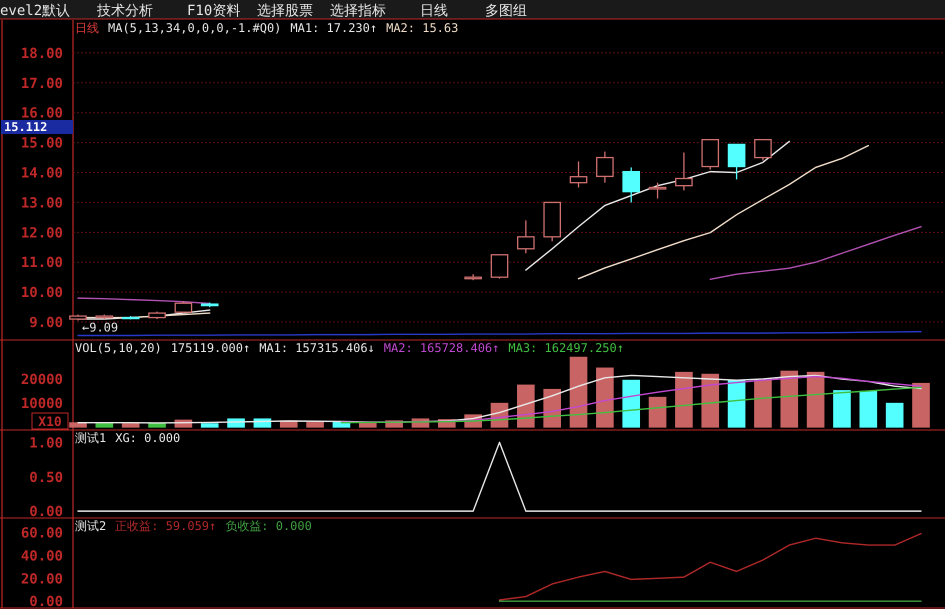  What do you see at coordinates (41, 233) in the screenshot?
I see `y-tick-label: 12.00` at bounding box center [41, 233].